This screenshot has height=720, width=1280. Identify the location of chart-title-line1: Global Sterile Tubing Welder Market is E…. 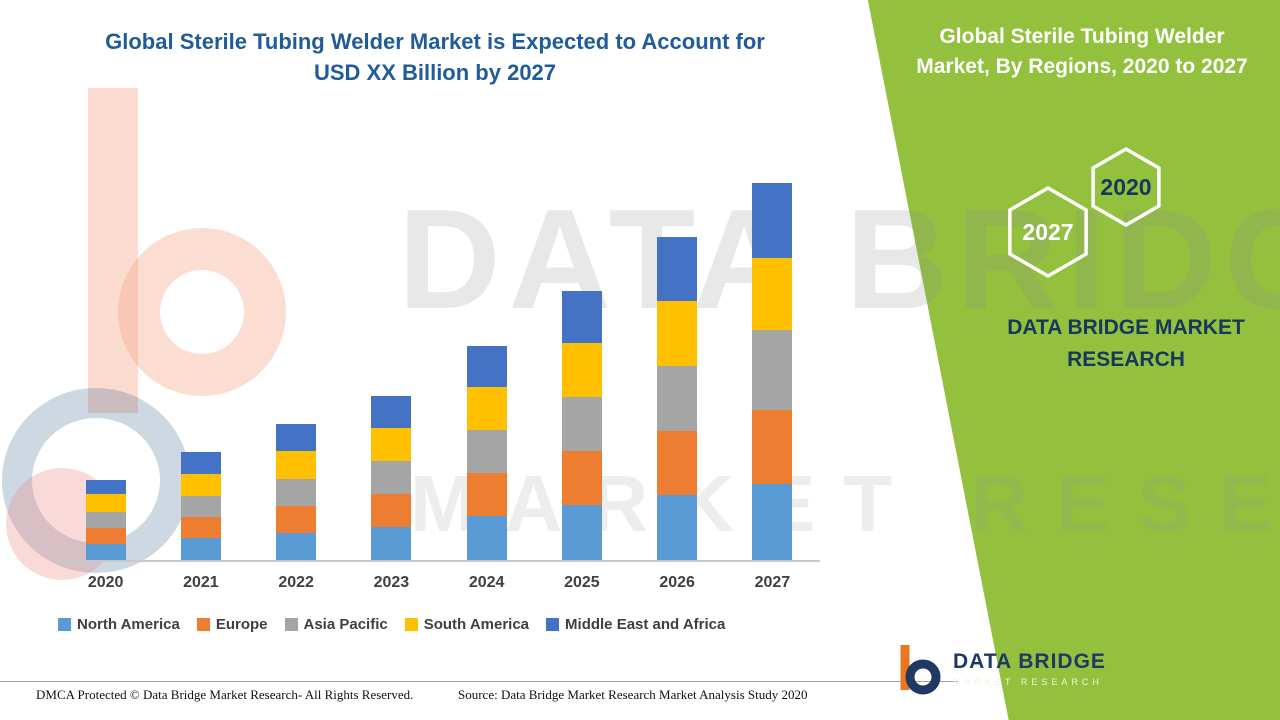
(435, 41).